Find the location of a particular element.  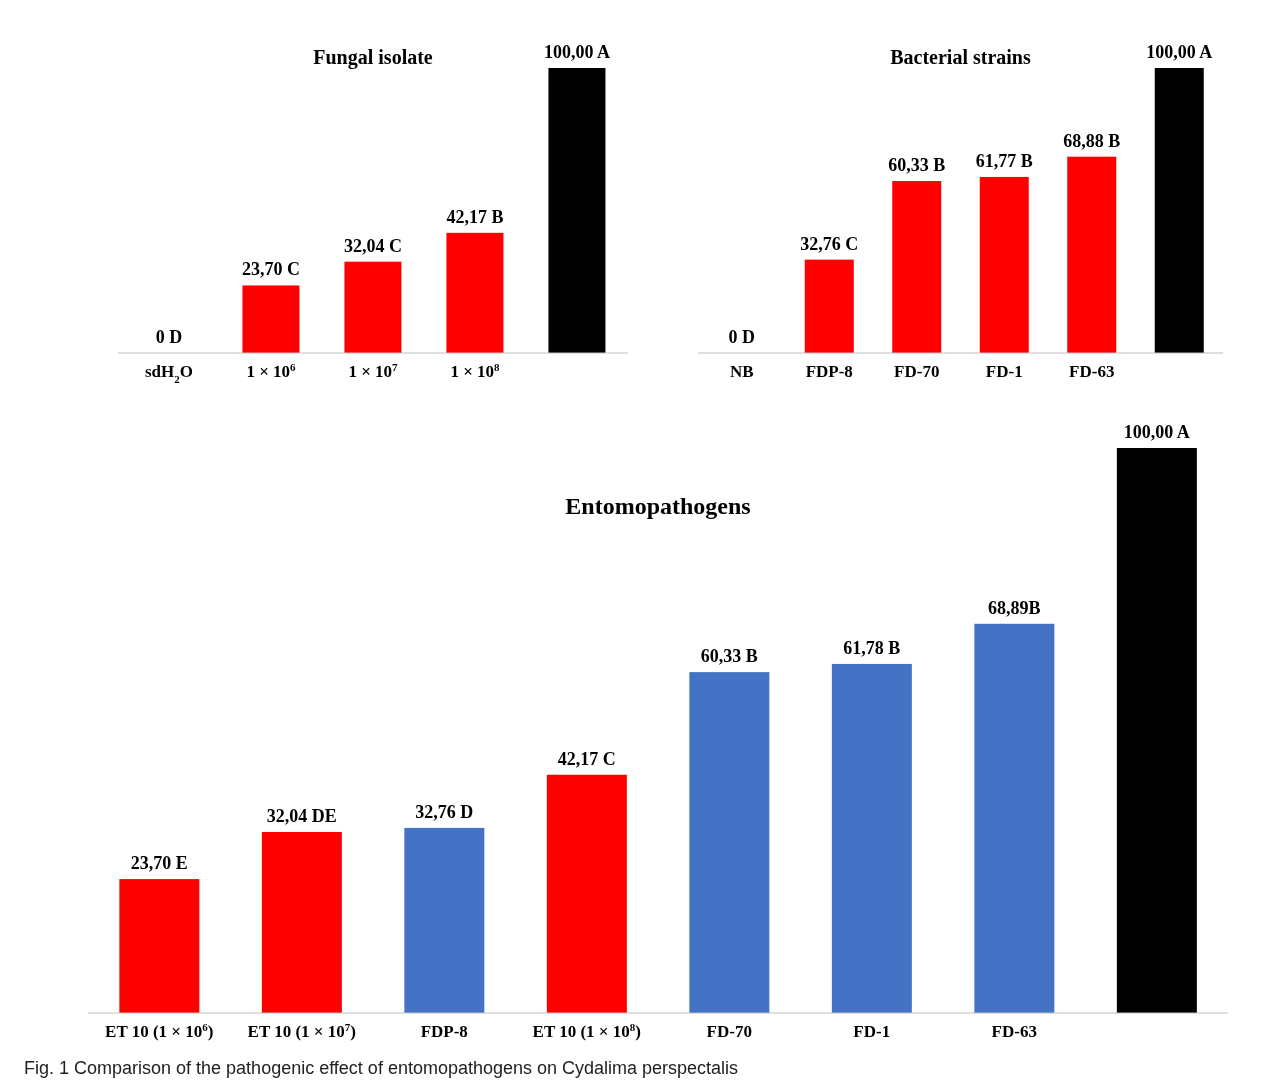

text: Entomopathogens is located at coordinates (658, 506).